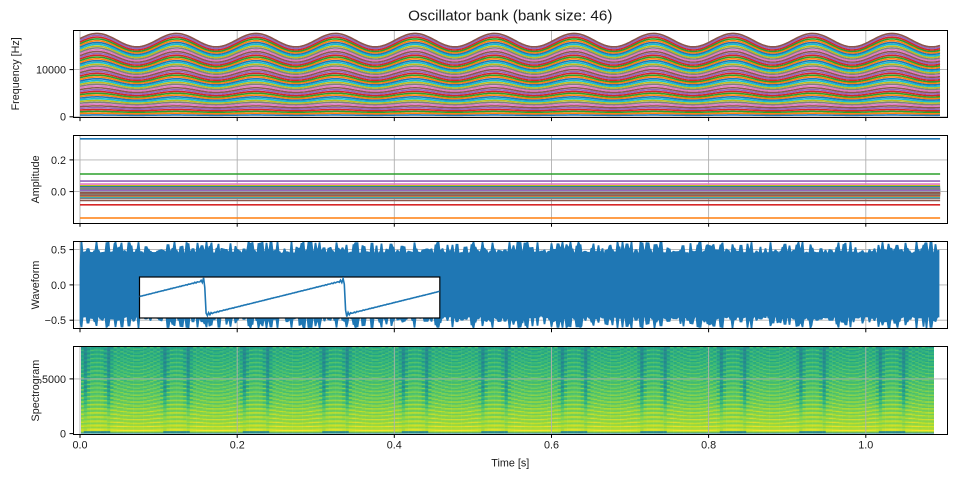 The image size is (960, 480). Describe the element at coordinates (16, 73) in the screenshot. I see `svg-text: Frequency [Hz]` at that location.